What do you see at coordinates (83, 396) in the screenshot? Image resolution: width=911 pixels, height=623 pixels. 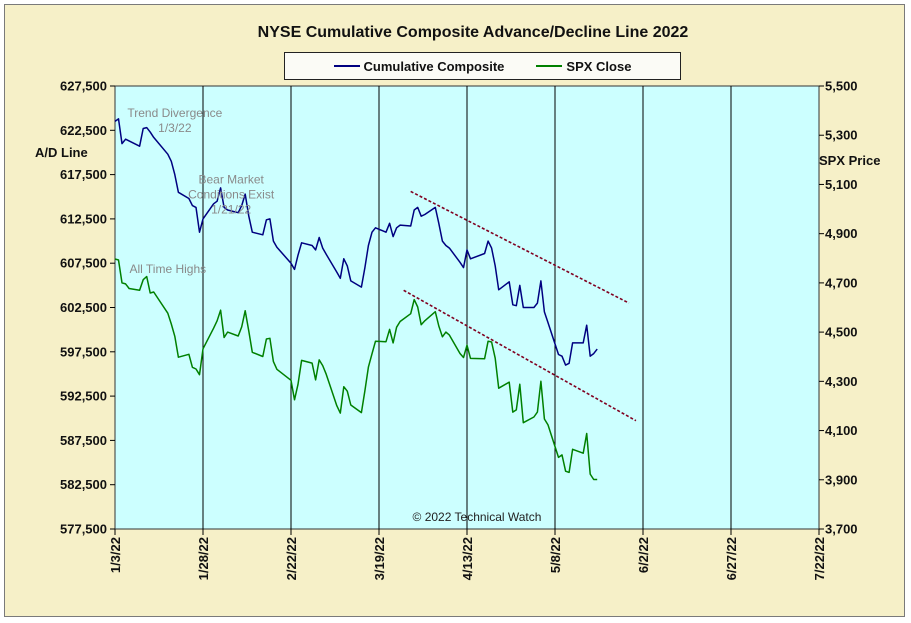 I see `left-tick-label: 592,500` at bounding box center [83, 396].